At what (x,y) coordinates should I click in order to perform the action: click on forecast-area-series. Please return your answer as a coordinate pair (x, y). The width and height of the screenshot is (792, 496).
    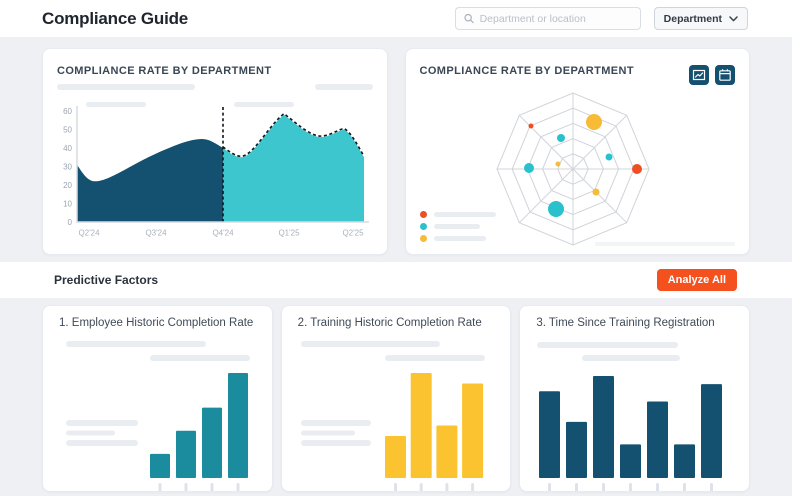
    Looking at the image, I should click on (293, 168).